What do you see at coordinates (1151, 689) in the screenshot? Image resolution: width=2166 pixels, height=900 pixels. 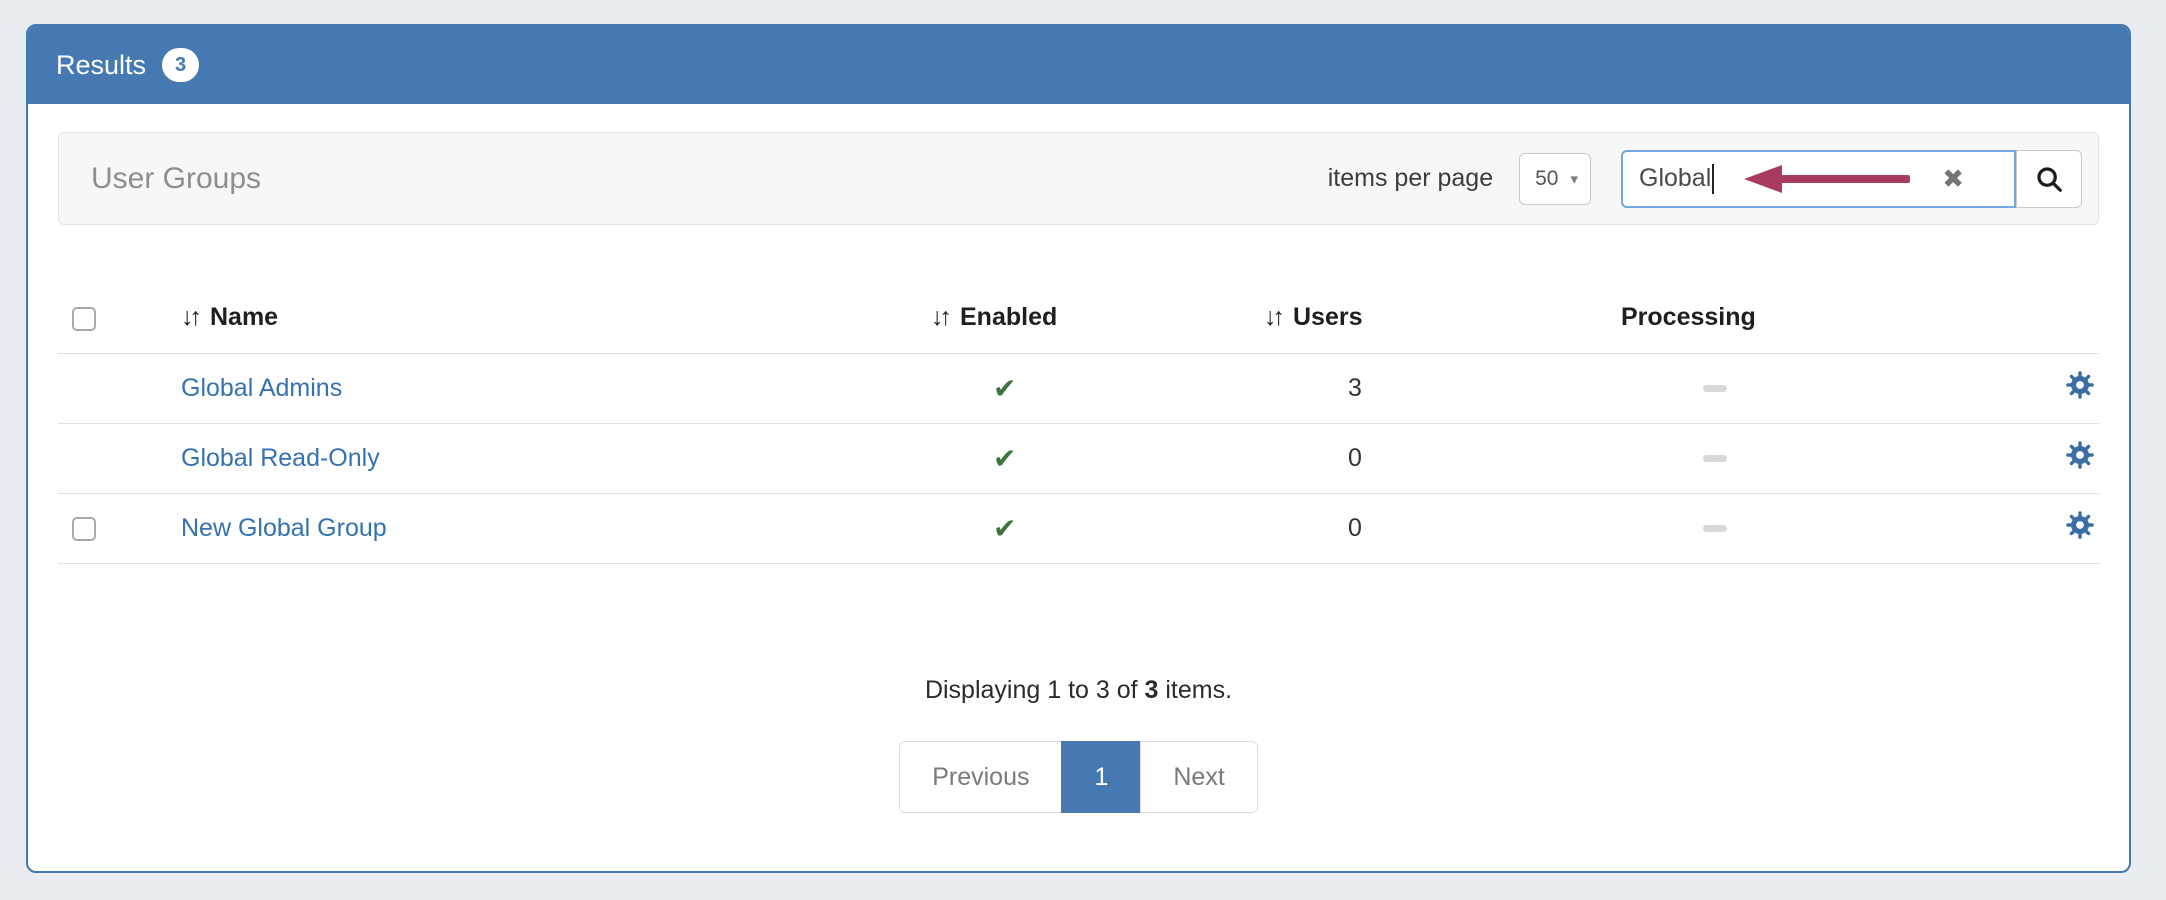 I see `total-items: 3` at bounding box center [1151, 689].